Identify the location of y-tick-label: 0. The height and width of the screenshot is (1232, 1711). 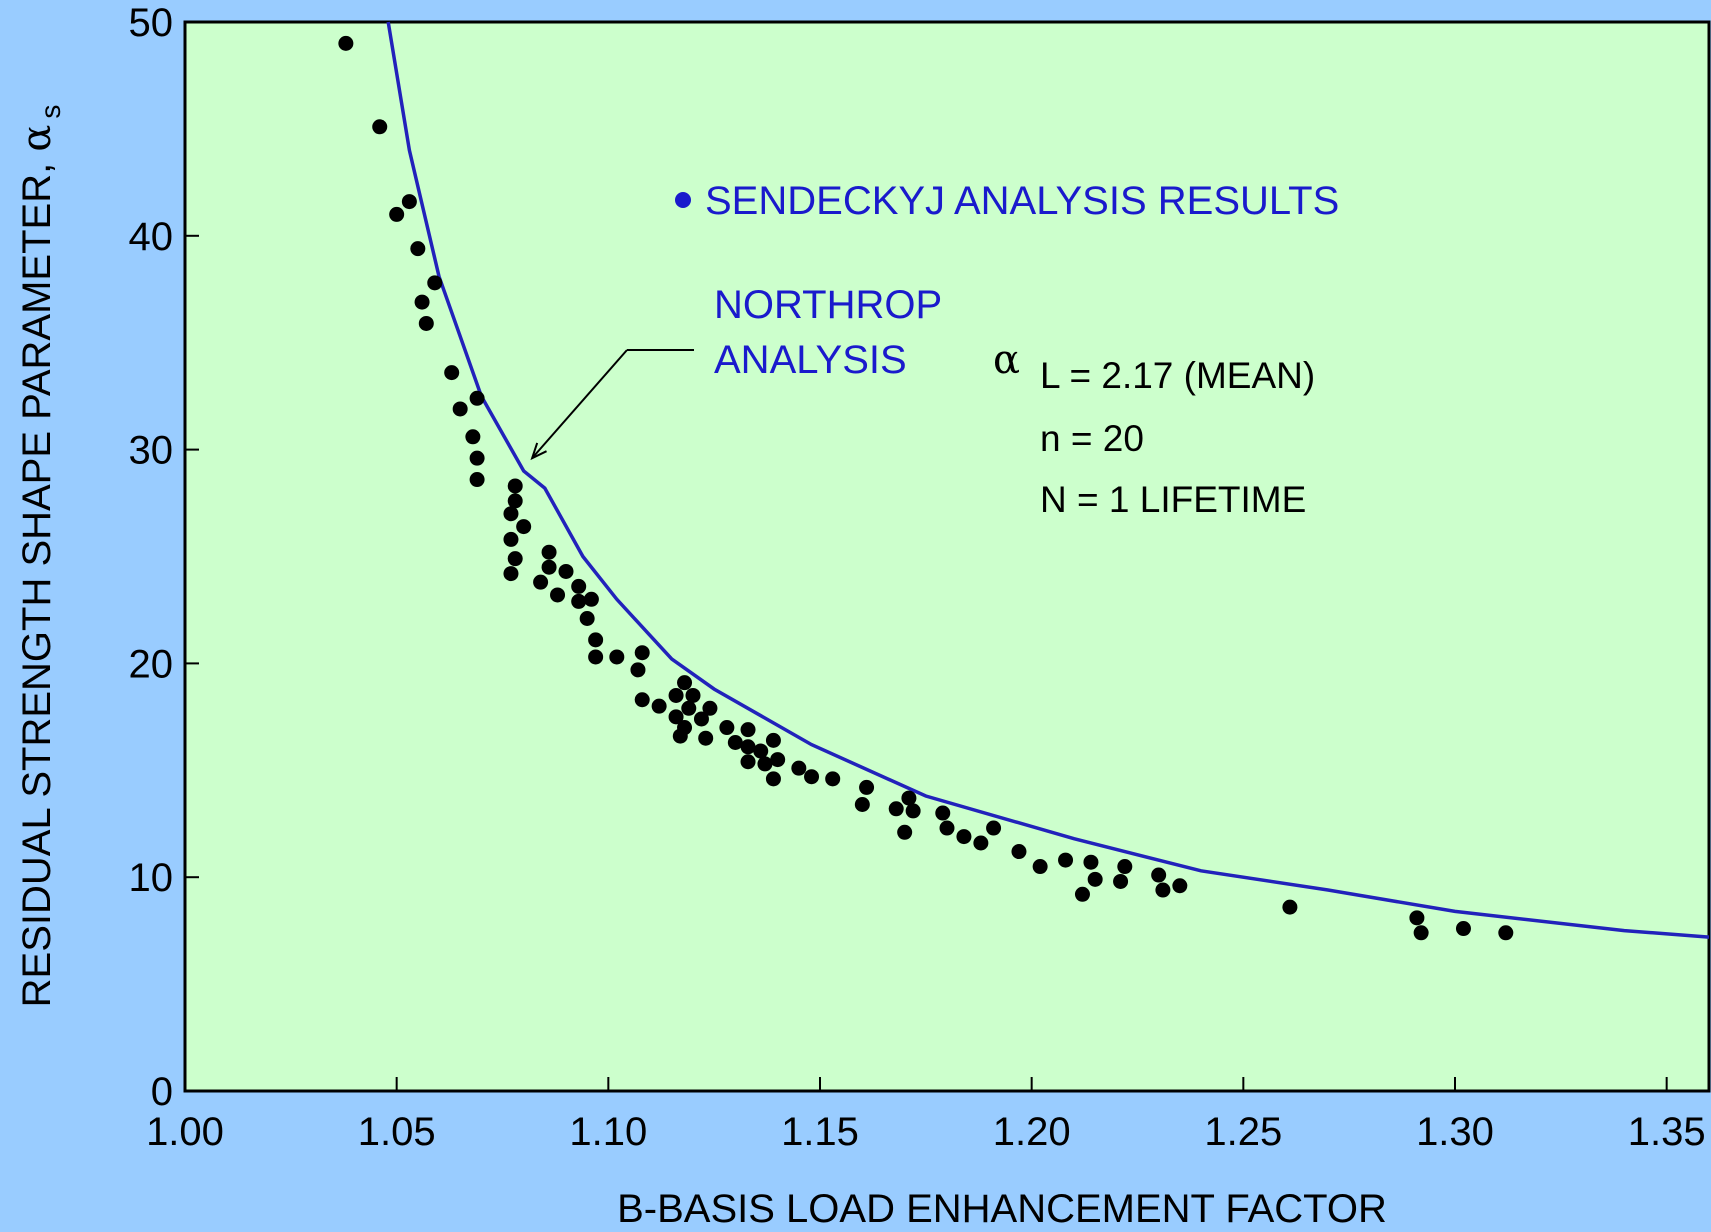
(162, 1092).